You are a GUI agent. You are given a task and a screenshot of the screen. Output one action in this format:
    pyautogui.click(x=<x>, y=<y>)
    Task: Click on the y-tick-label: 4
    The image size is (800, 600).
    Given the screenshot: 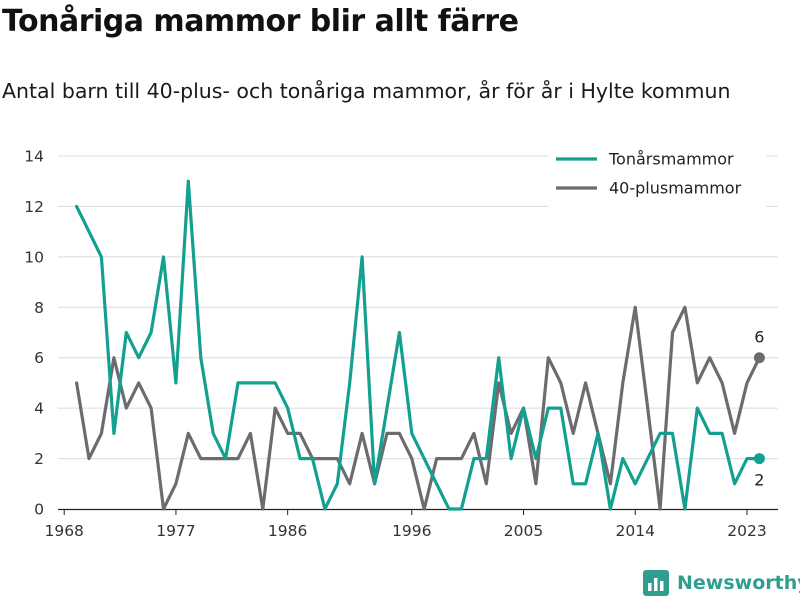 What is the action you would take?
    pyautogui.click(x=39, y=409)
    